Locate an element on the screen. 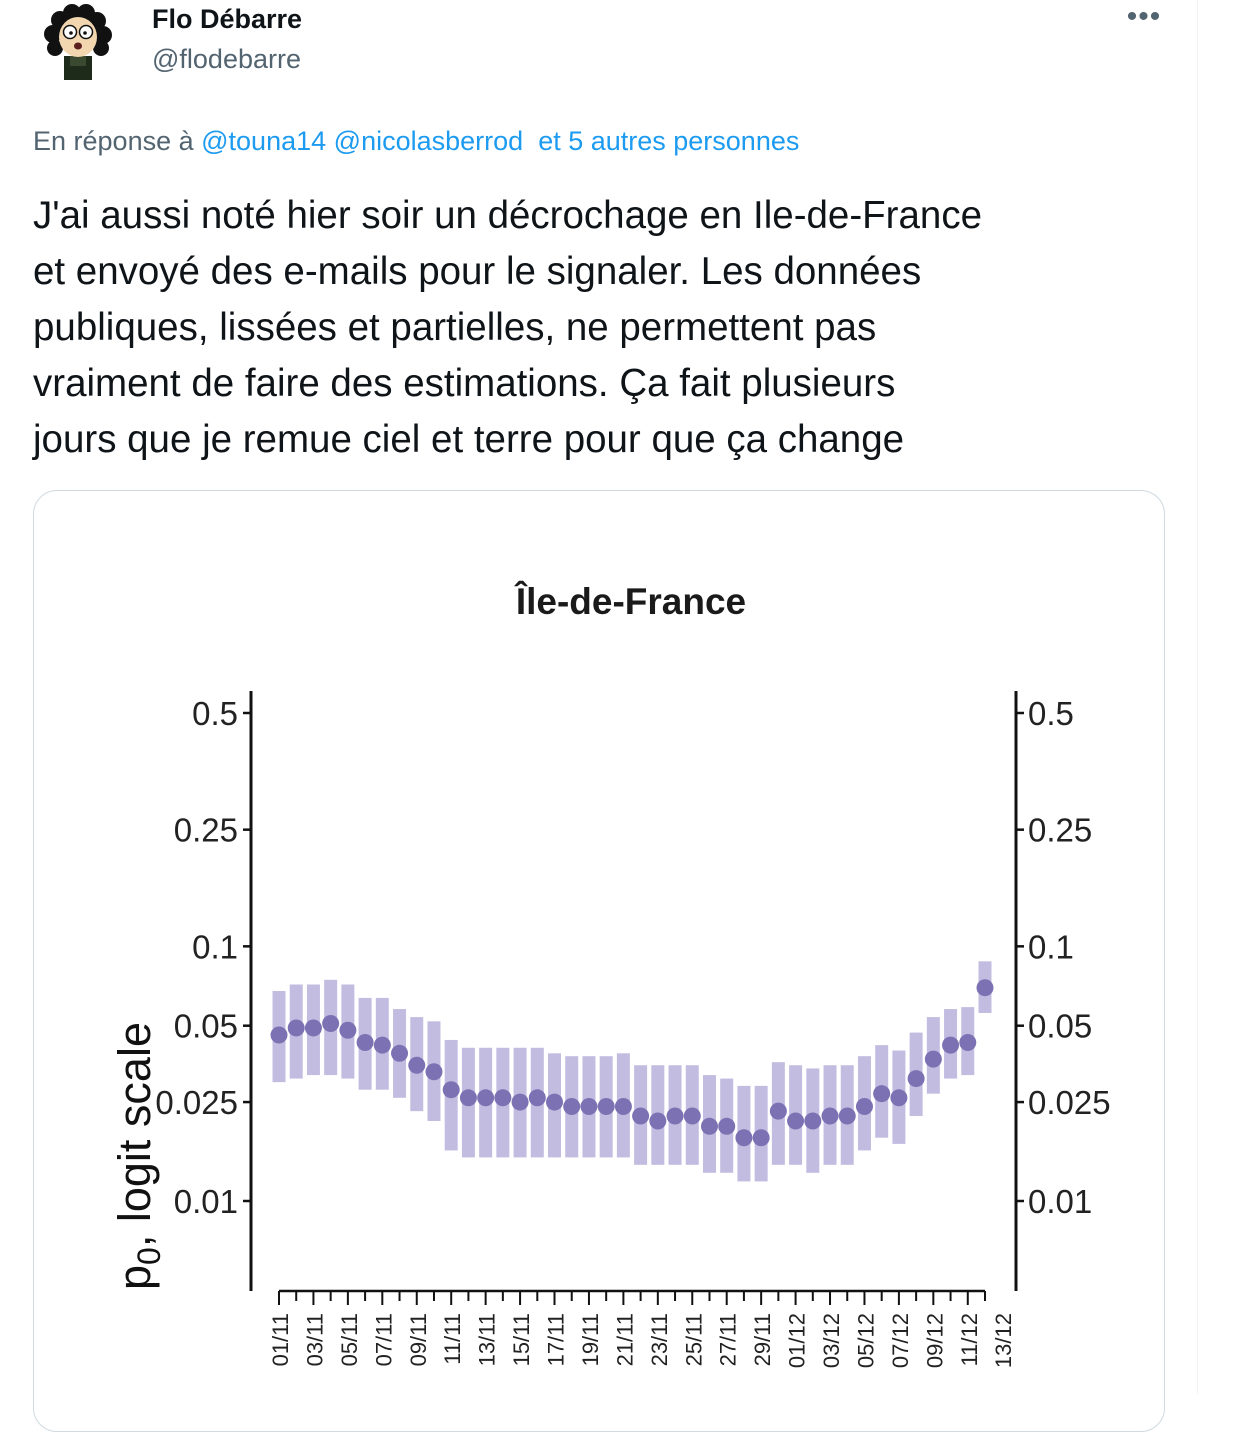 This screenshot has height=1432, width=1240. x-tick-label: 07/12 is located at coordinates (900, 1340).